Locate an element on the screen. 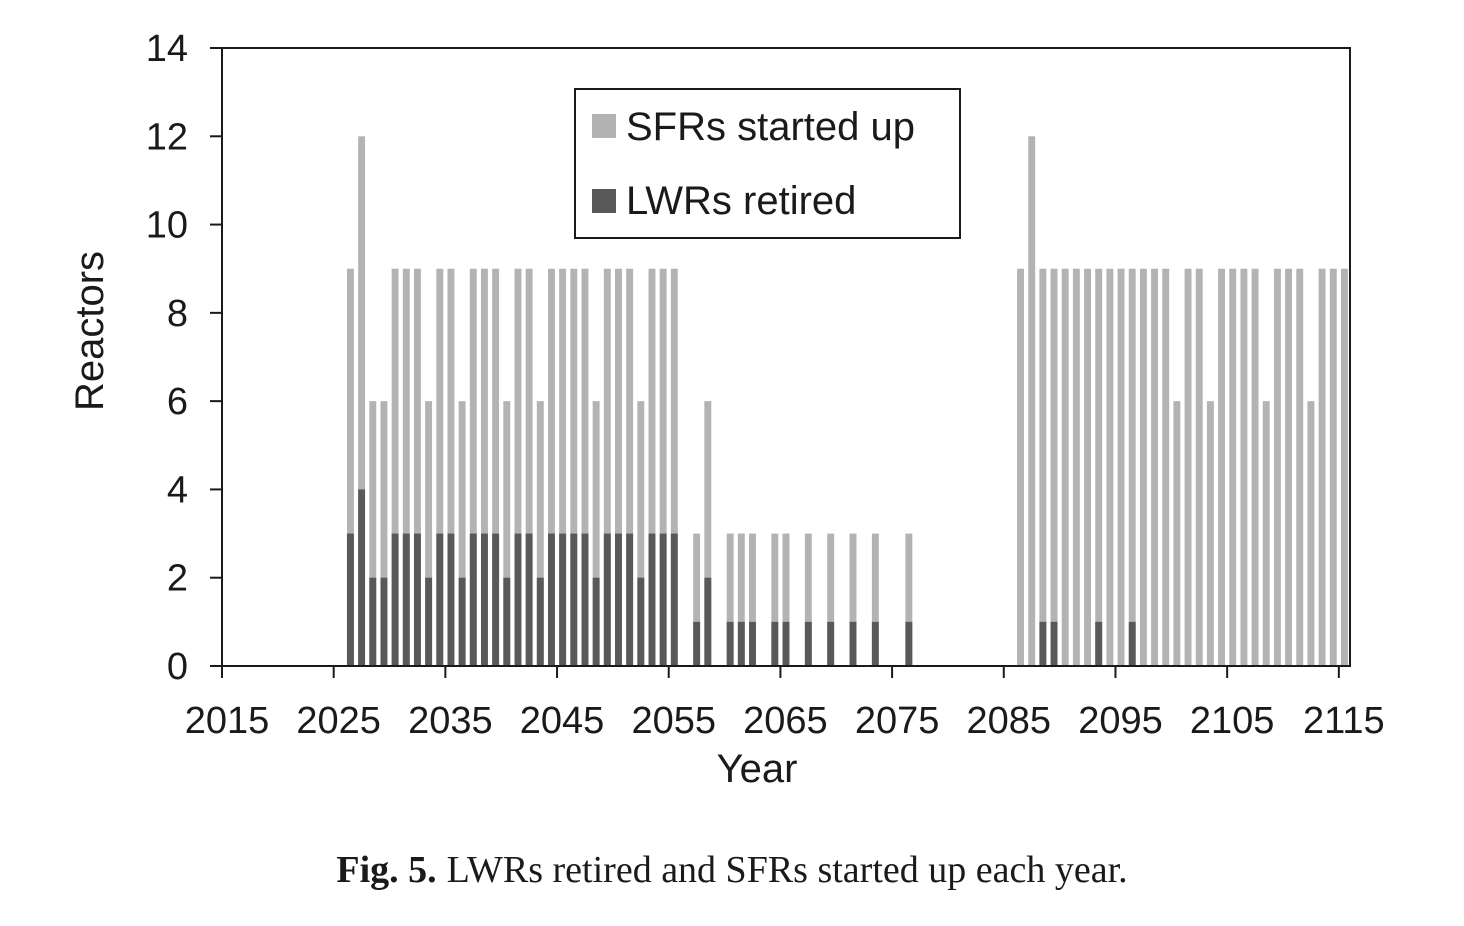  bar-lwr-2046 is located at coordinates (574, 599).